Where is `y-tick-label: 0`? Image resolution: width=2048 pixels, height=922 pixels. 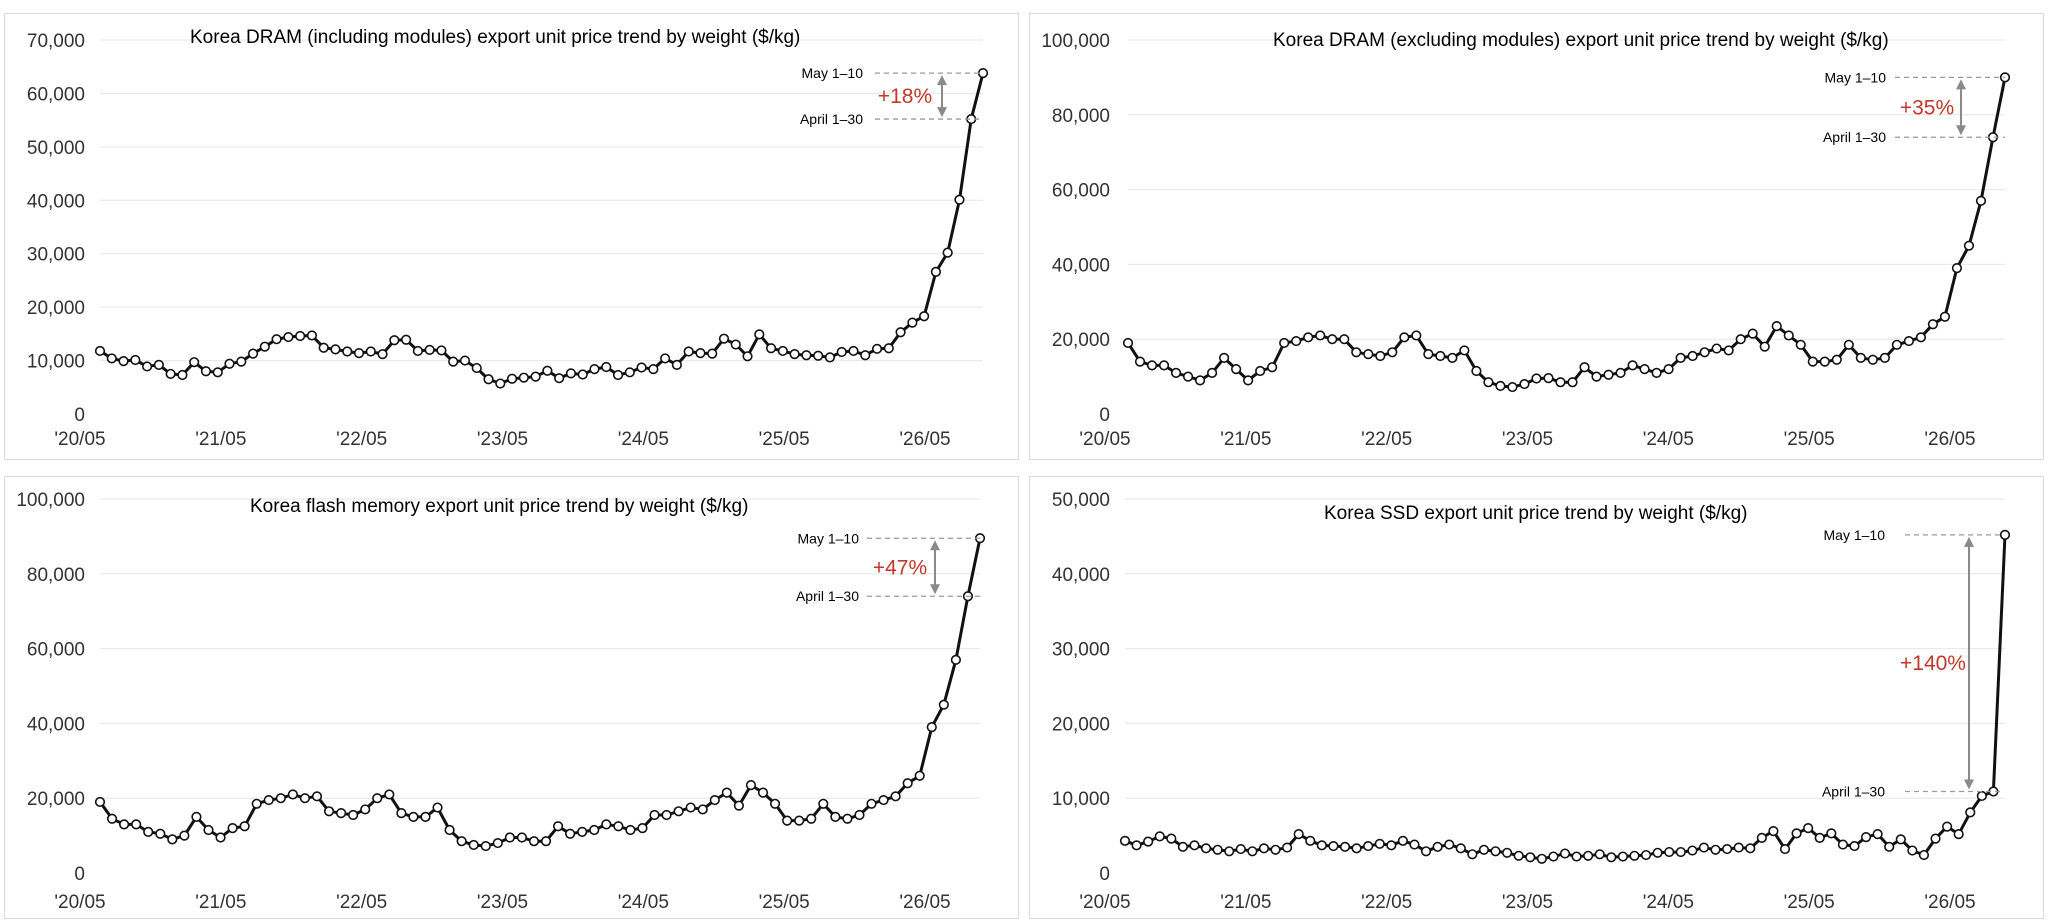
y-tick-label: 0 is located at coordinates (79, 415).